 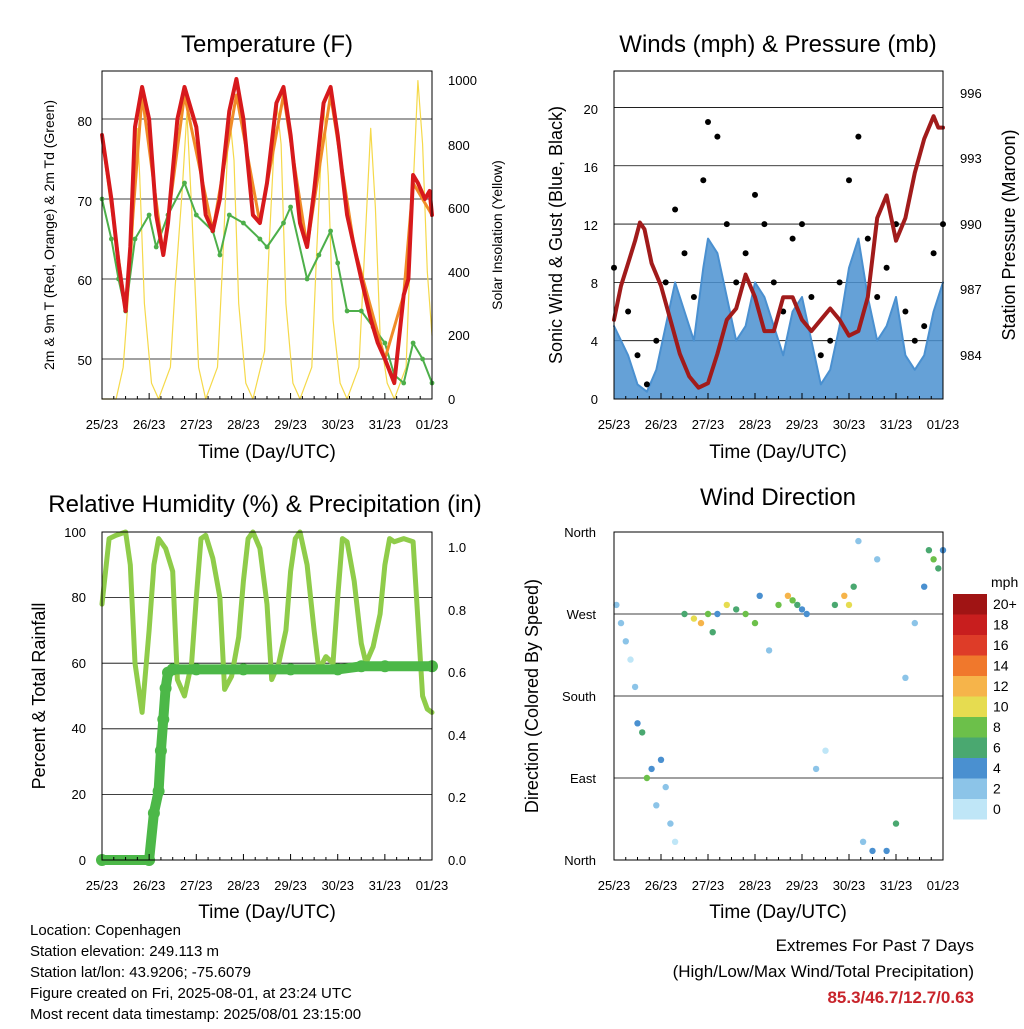 What do you see at coordinates (451, 399) in the screenshot?
I see `temp-y2tick: 0` at bounding box center [451, 399].